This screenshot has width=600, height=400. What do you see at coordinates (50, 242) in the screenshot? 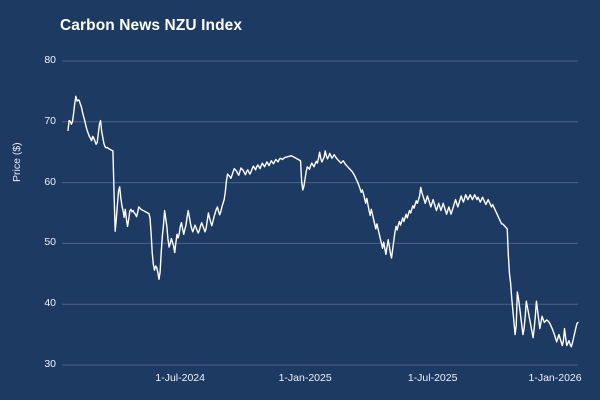
I see `y-tick-label: 50` at bounding box center [50, 242].